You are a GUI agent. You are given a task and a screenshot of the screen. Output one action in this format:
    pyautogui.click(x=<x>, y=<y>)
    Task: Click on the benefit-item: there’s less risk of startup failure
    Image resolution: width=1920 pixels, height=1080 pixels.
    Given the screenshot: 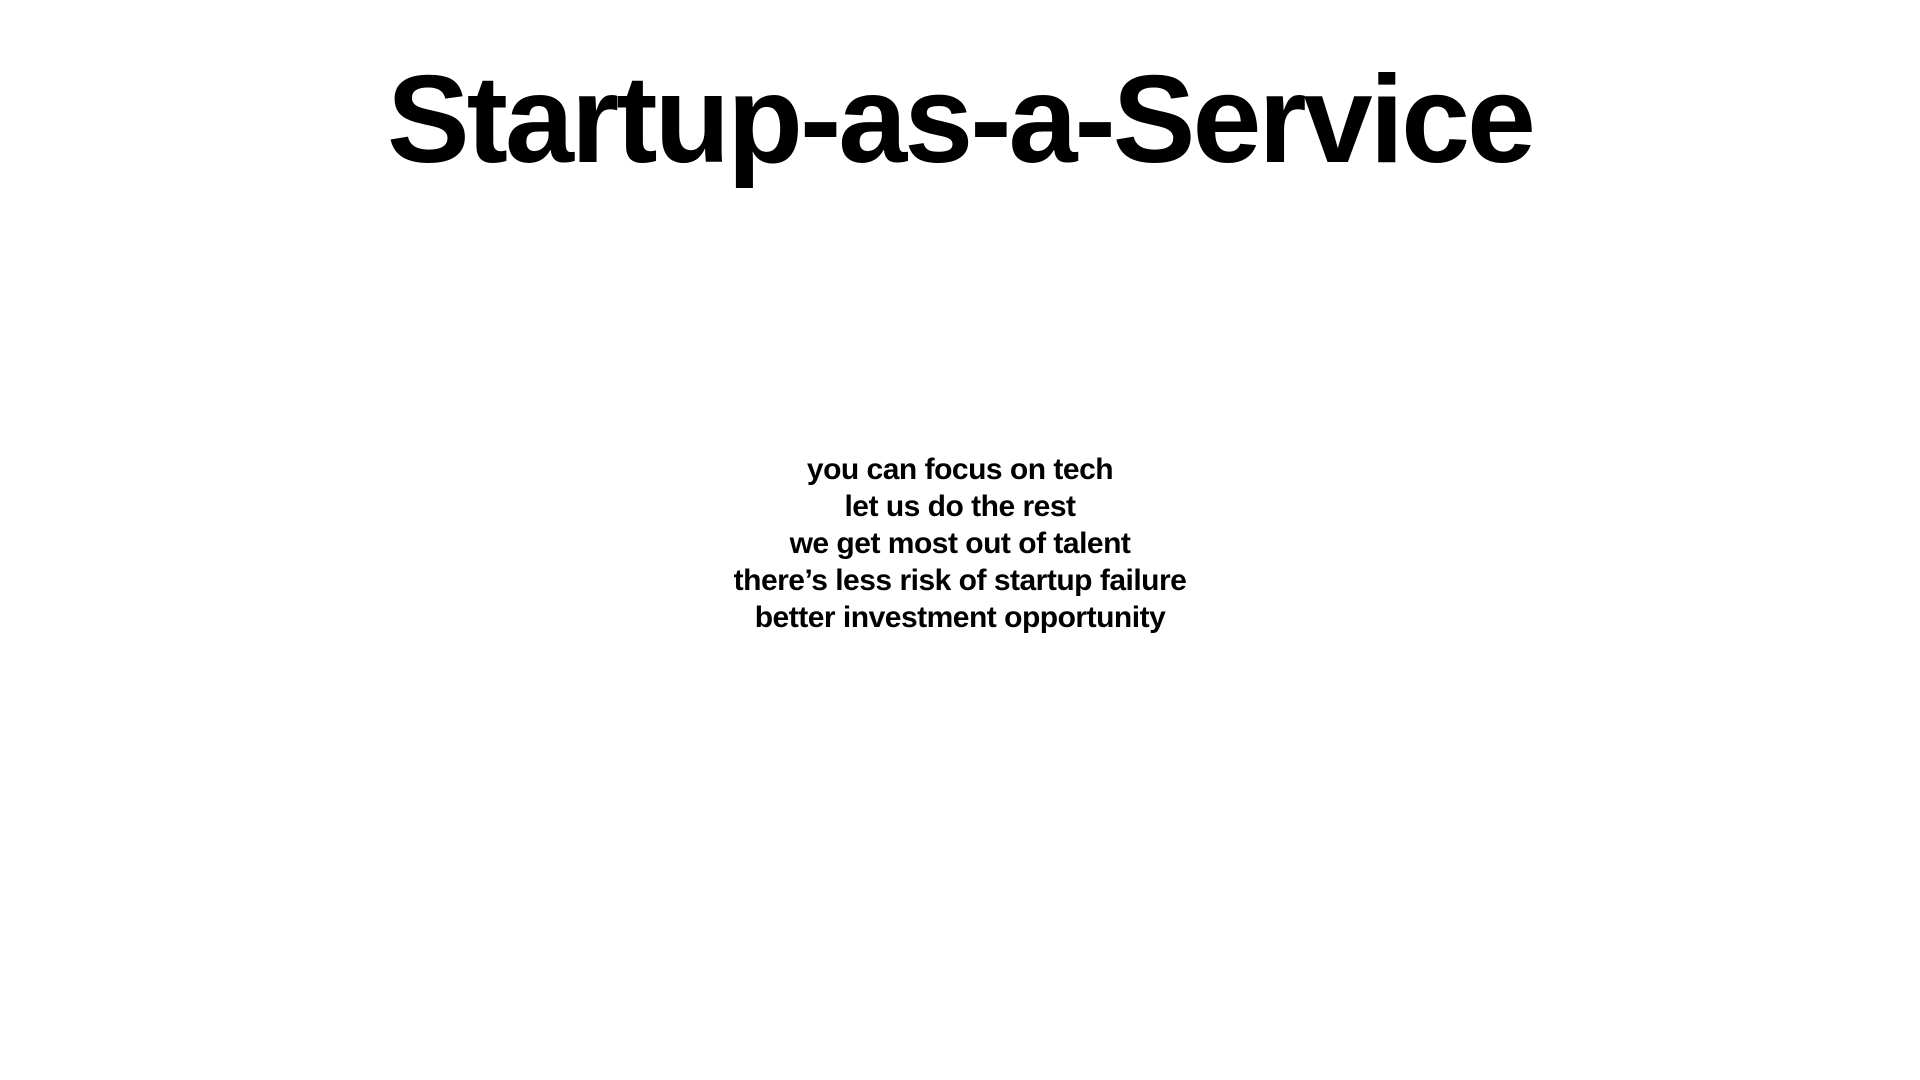 What is the action you would take?
    pyautogui.click(x=960, y=580)
    